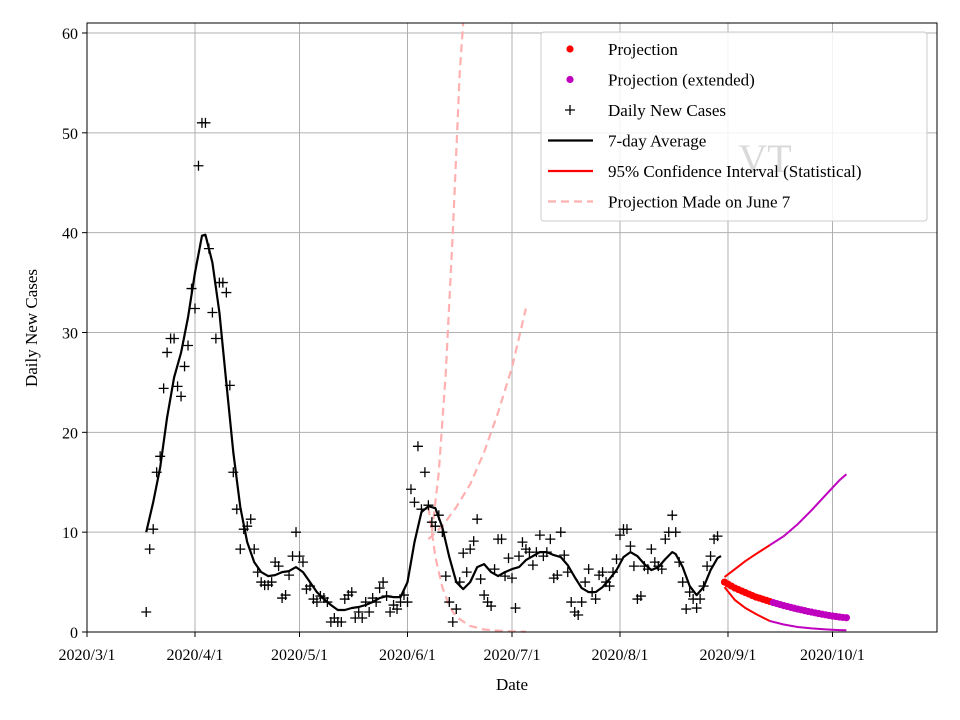 Image resolution: width=960 pixels, height=720 pixels. What do you see at coordinates (667, 110) in the screenshot?
I see `legend-label: Daily New Cases` at bounding box center [667, 110].